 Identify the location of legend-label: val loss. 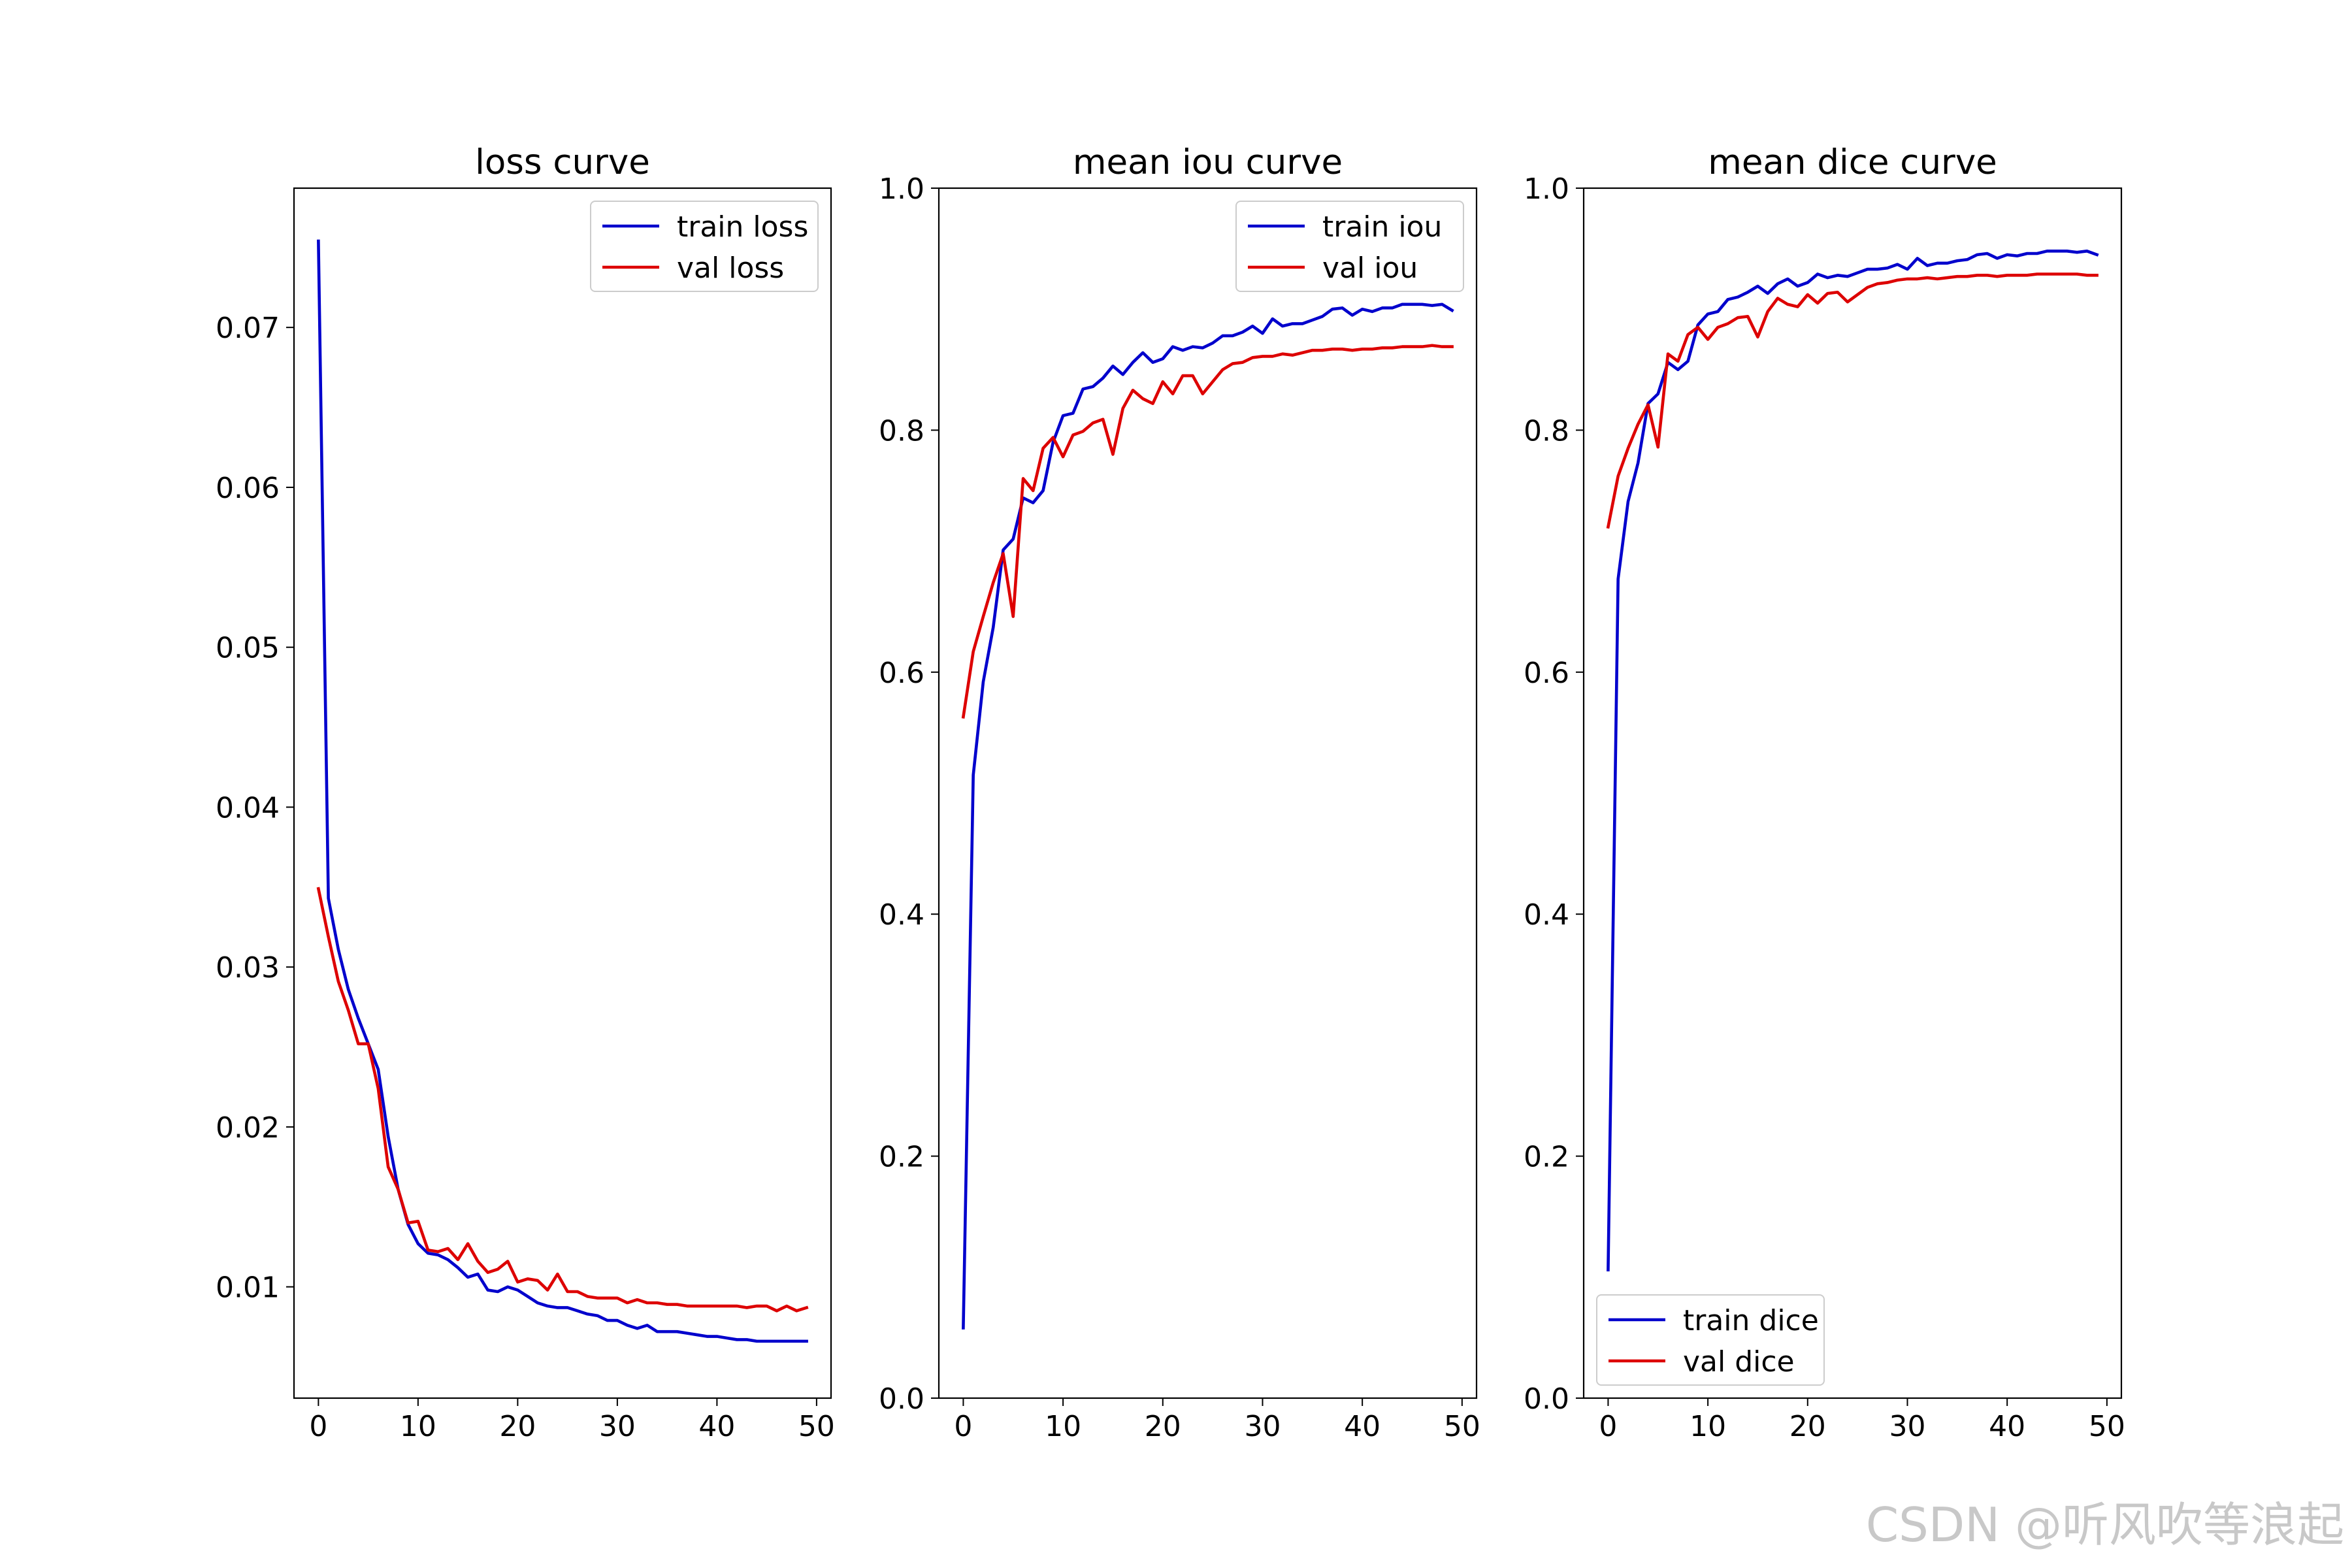
(730, 268).